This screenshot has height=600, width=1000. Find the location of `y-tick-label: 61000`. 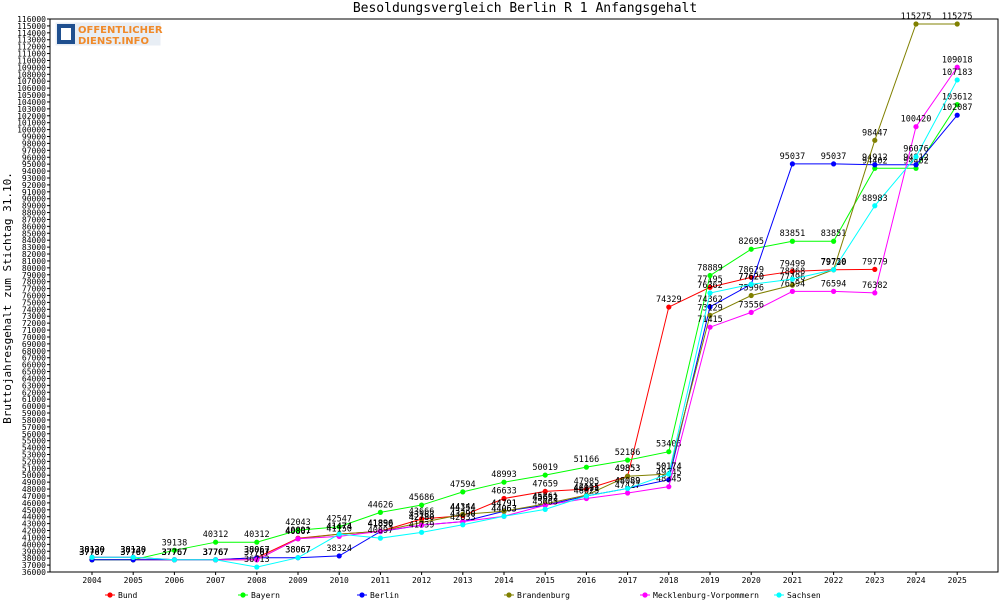

y-tick-label: 61000 is located at coordinates (34, 399).